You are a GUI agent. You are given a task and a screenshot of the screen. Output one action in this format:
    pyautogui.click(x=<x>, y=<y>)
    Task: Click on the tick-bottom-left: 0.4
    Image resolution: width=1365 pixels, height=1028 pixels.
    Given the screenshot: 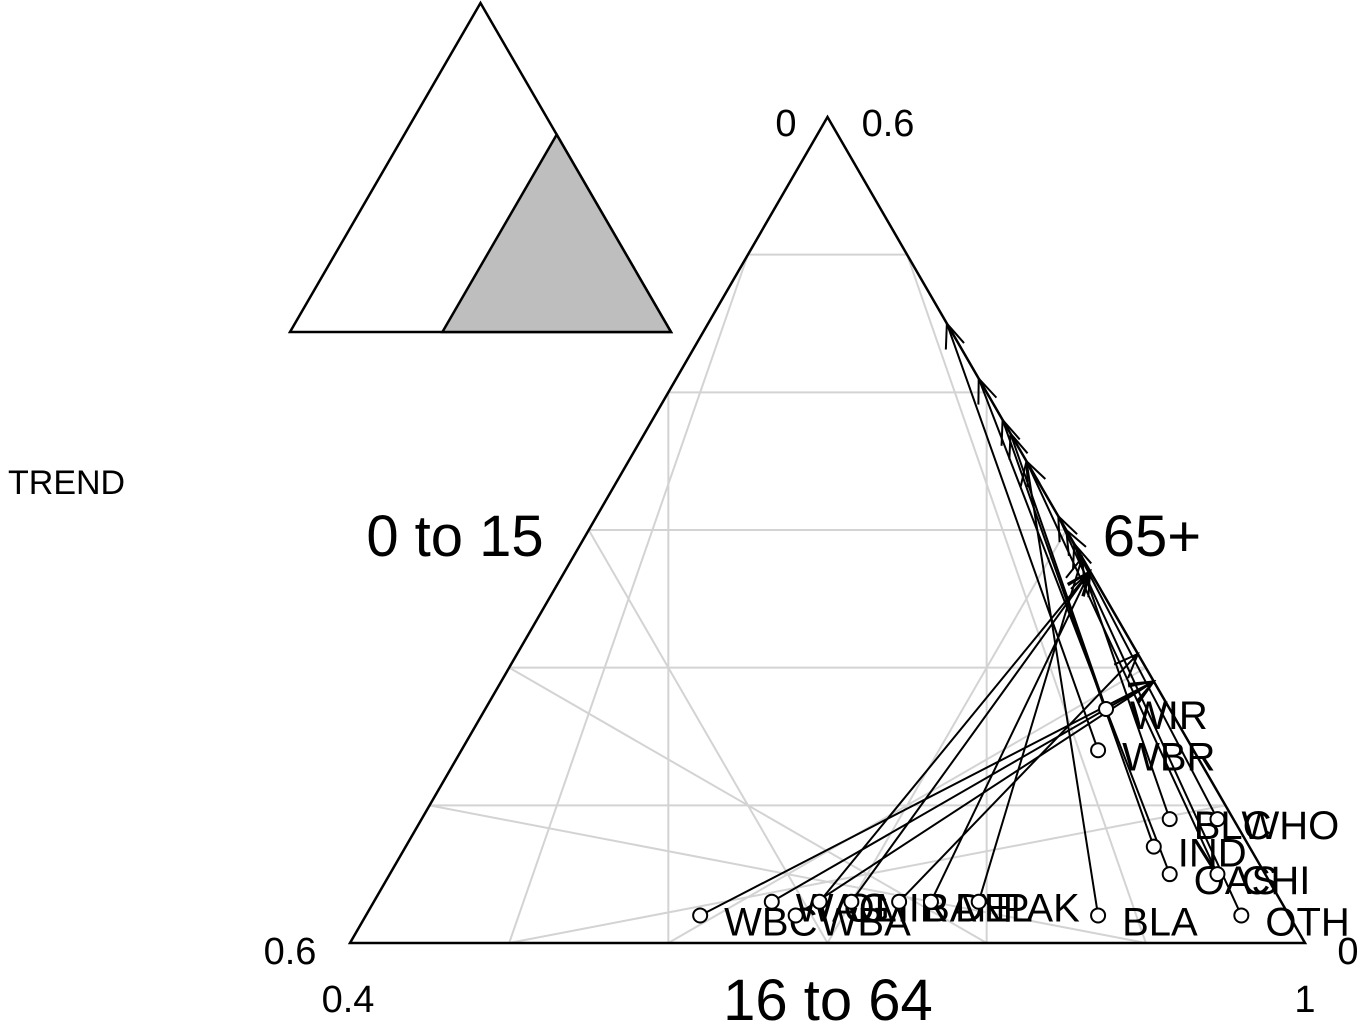 What is the action you would take?
    pyautogui.click(x=348, y=1000)
    